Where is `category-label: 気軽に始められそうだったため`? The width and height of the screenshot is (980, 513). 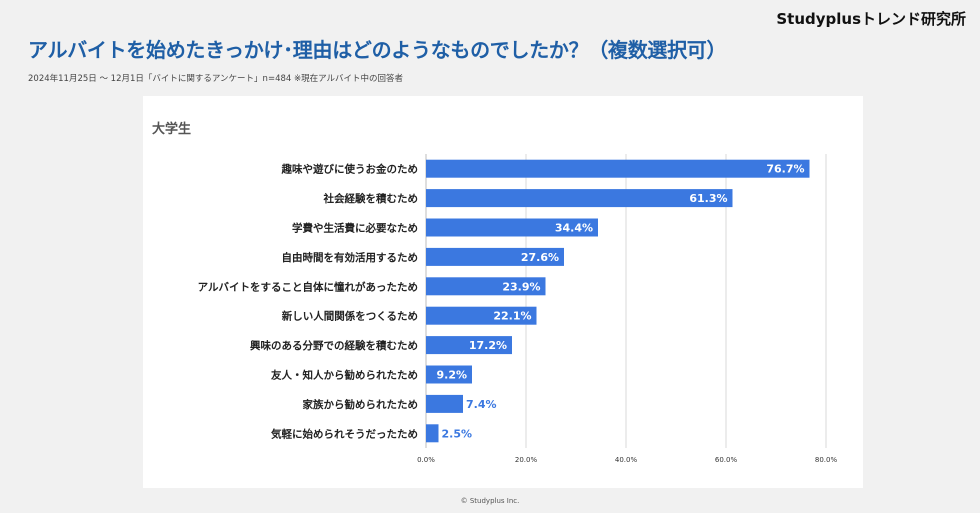 category-label: 気軽に始められそうだったため is located at coordinates (344, 433).